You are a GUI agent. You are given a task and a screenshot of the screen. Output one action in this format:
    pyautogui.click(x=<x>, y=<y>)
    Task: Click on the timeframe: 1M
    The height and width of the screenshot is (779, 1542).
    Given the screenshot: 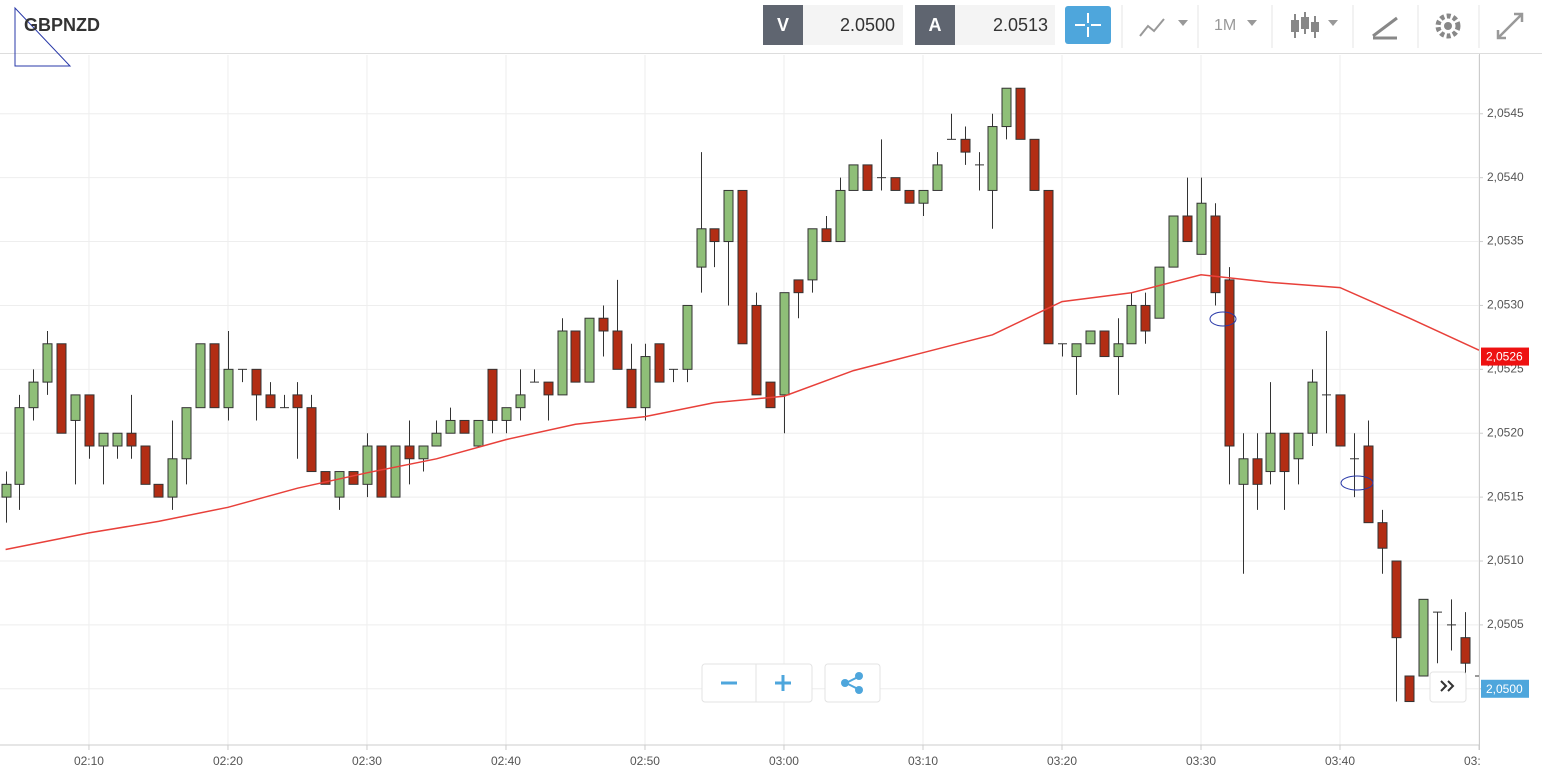 What is the action you would take?
    pyautogui.click(x=1225, y=25)
    